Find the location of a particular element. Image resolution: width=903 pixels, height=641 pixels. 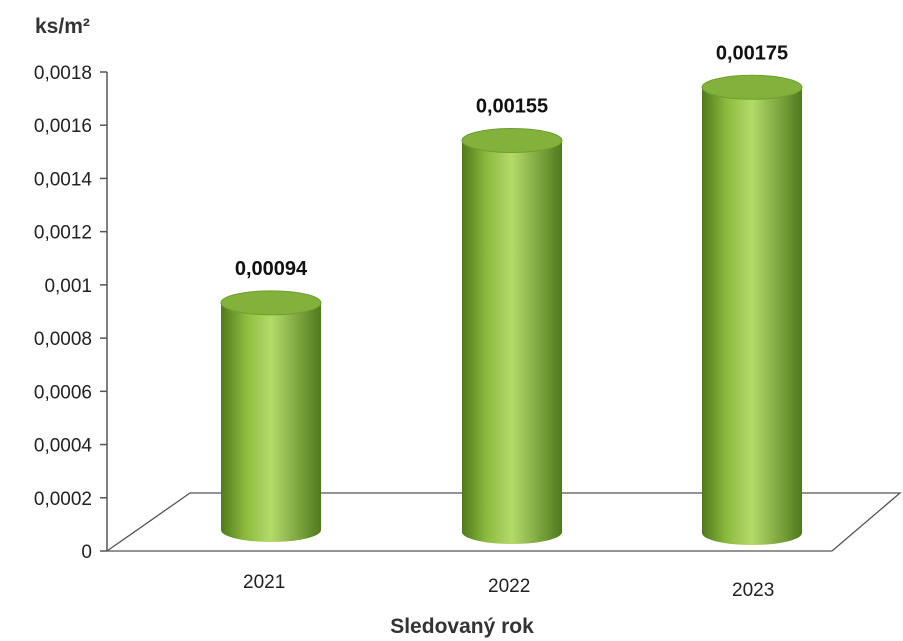

bar-2023 is located at coordinates (752, 309).